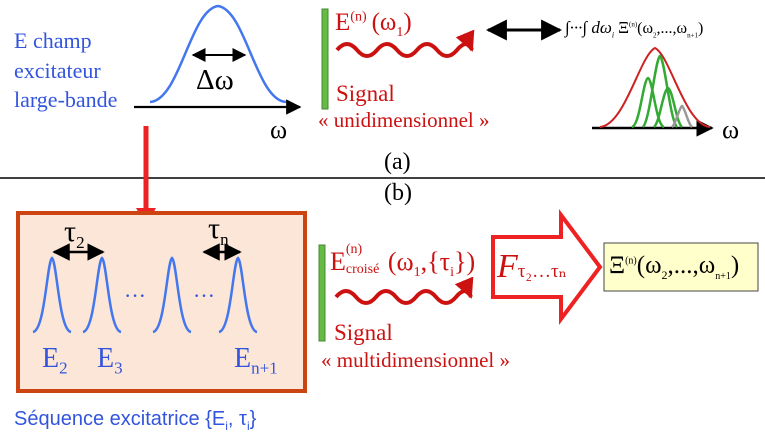  I want to click on field-label-line3: large-bande, so click(66, 99).